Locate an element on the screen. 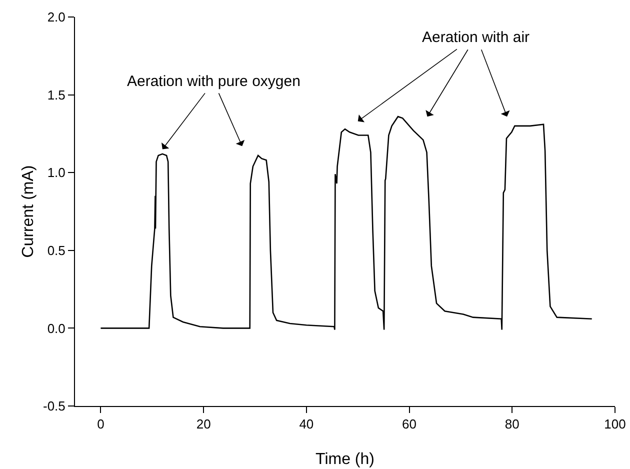  y-tick-label: 0.5 is located at coordinates (56, 250).